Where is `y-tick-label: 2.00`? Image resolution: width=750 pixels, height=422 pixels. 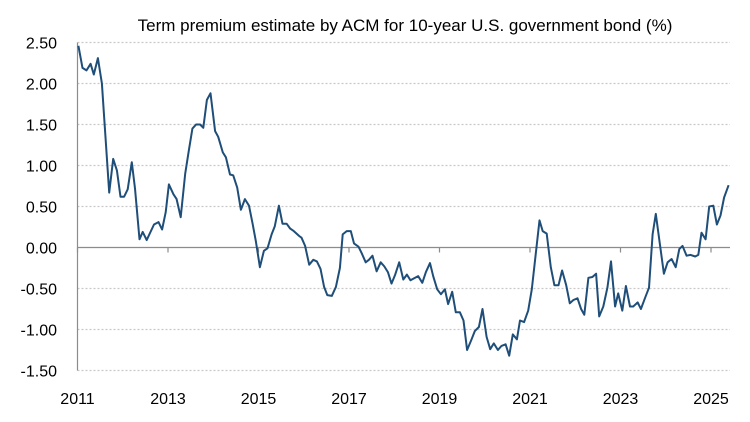
y-tick-label: 2.00 is located at coordinates (41, 85).